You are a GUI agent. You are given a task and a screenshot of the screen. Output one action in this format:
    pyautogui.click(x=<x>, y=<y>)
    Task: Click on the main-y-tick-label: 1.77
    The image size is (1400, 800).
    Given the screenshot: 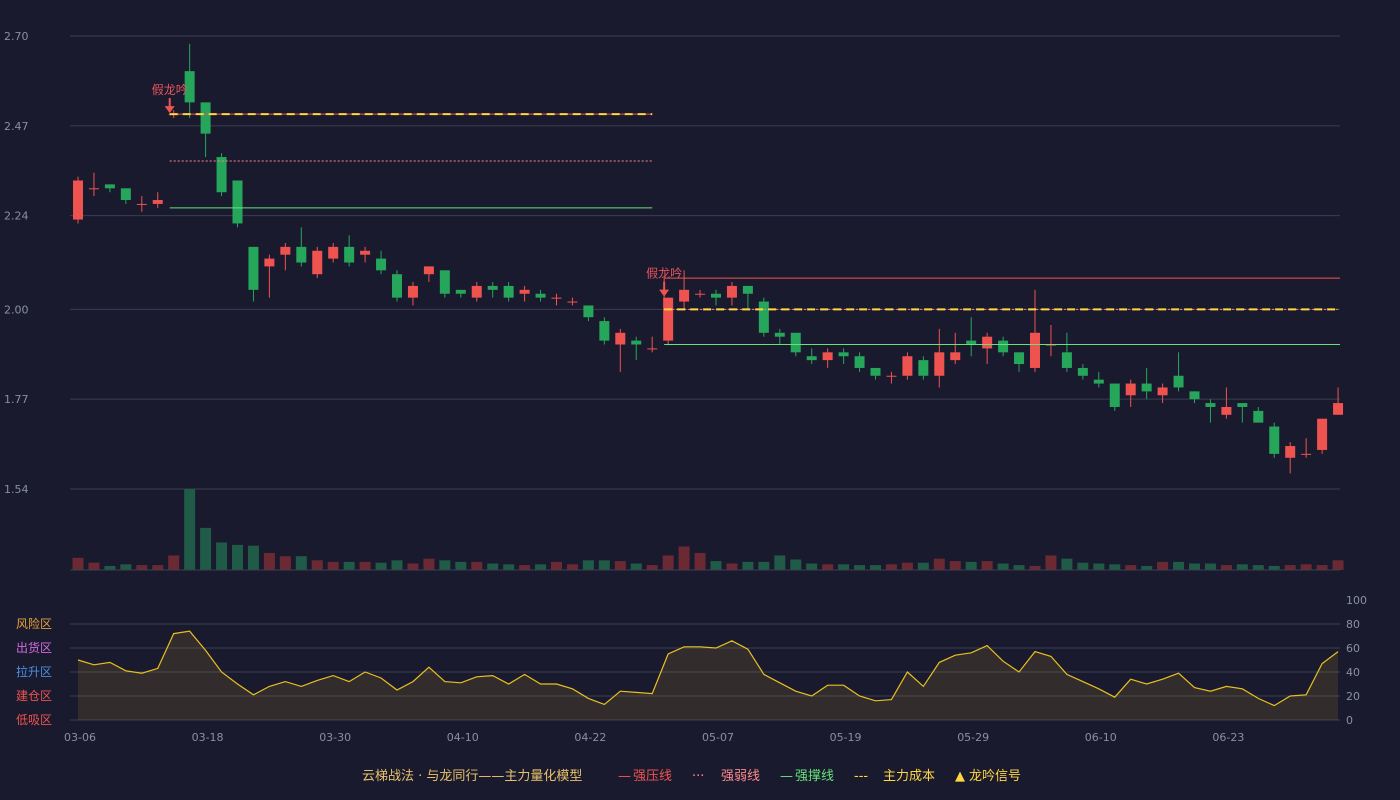 What is the action you would take?
    pyautogui.click(x=16, y=399)
    